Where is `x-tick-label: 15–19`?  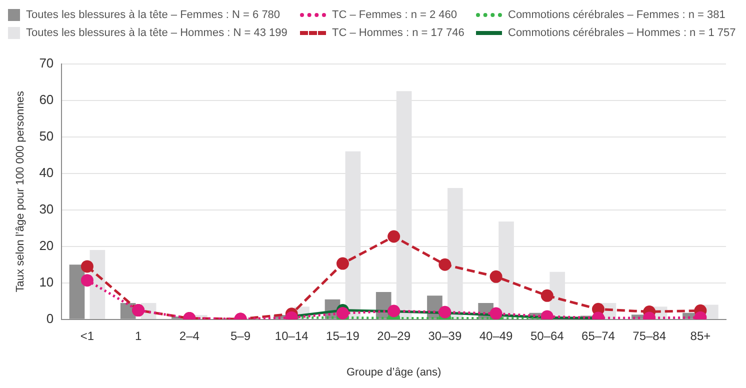
x-tick-label: 15–19 is located at coordinates (343, 335).